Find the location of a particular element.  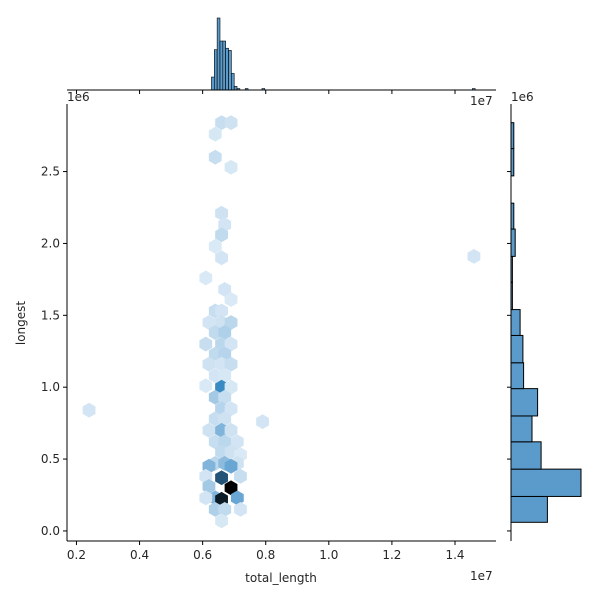

x-tick-label: 0.8 is located at coordinates (265, 555).